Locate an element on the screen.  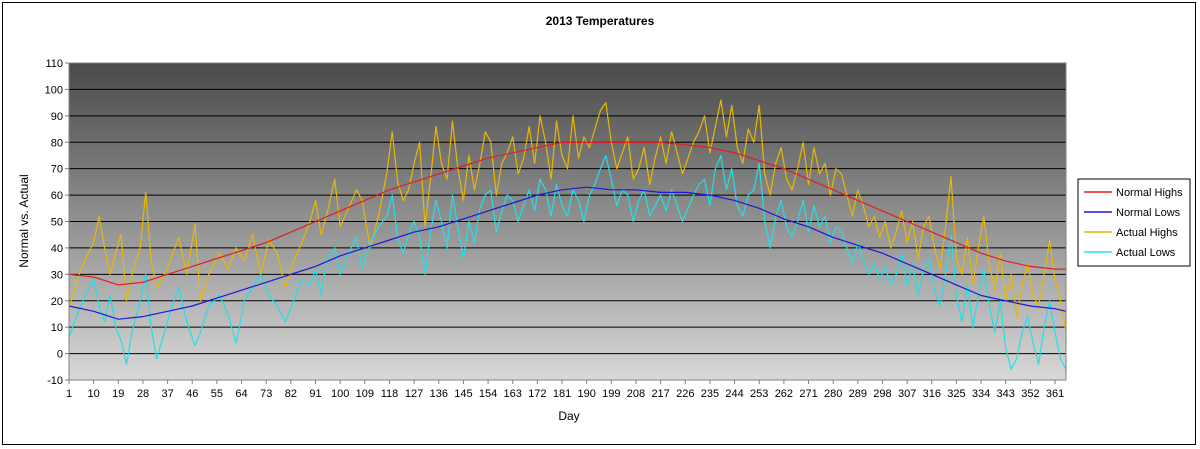
y-tick-label: 90 is located at coordinates (57, 117).